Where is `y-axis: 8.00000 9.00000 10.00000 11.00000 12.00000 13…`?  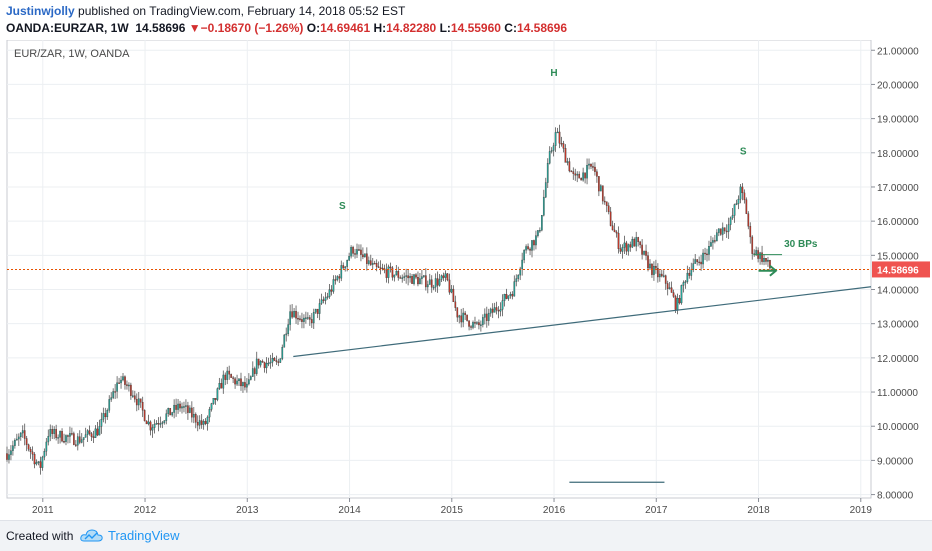 y-axis: 8.00000 9.00000 10.00000 11.00000 12.00000 13… is located at coordinates (895, 274).